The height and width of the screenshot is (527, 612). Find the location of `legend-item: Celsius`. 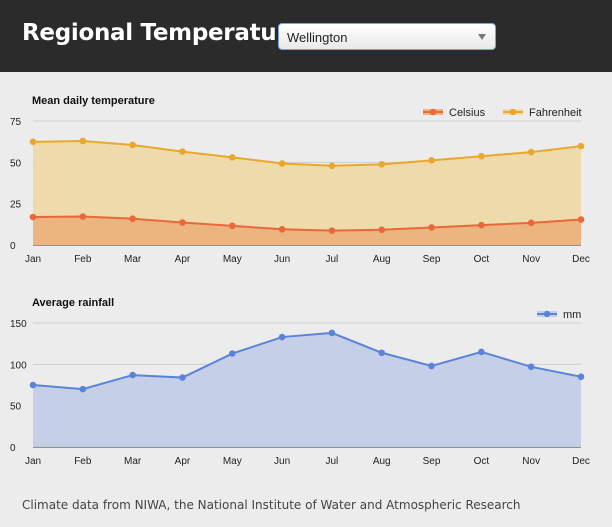

legend-item: Celsius is located at coordinates (454, 113).